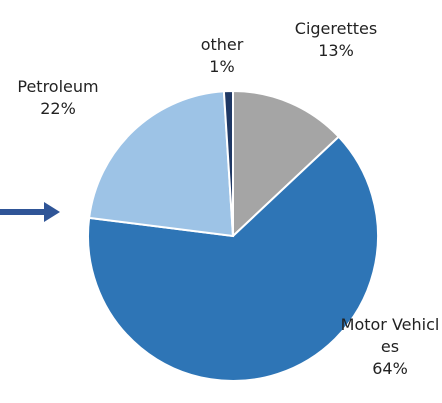 The image size is (442, 403). What do you see at coordinates (222, 66) in the screenshot?
I see `value-label: 1%` at bounding box center [222, 66].